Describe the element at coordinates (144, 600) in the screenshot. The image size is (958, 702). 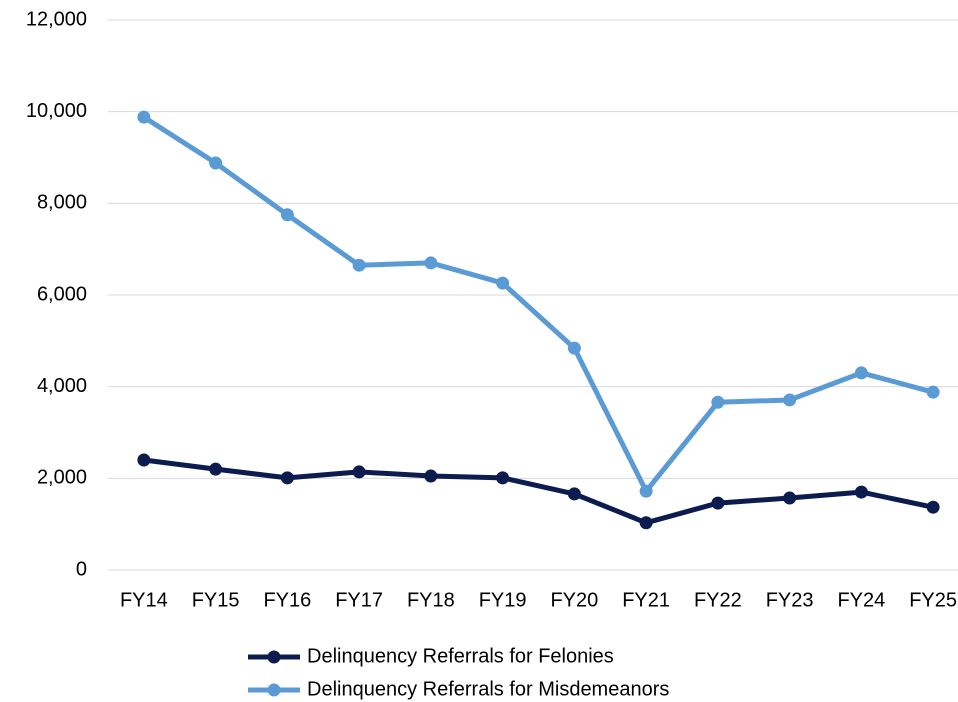
I see `x-tick-label: FY14` at that location.